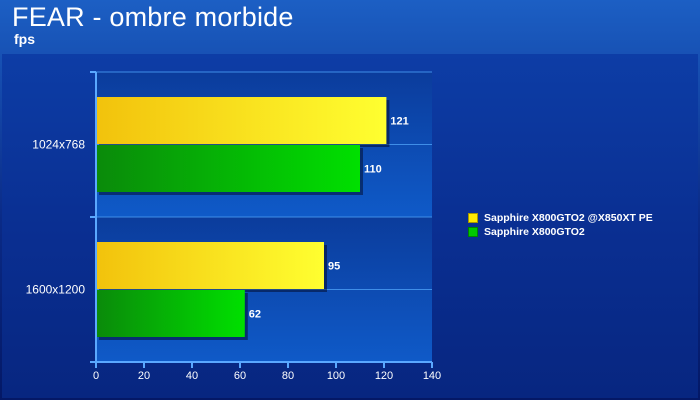 Image resolution: width=700 pixels, height=400 pixels. What do you see at coordinates (255, 315) in the screenshot?
I see `data-label: 62` at bounding box center [255, 315].